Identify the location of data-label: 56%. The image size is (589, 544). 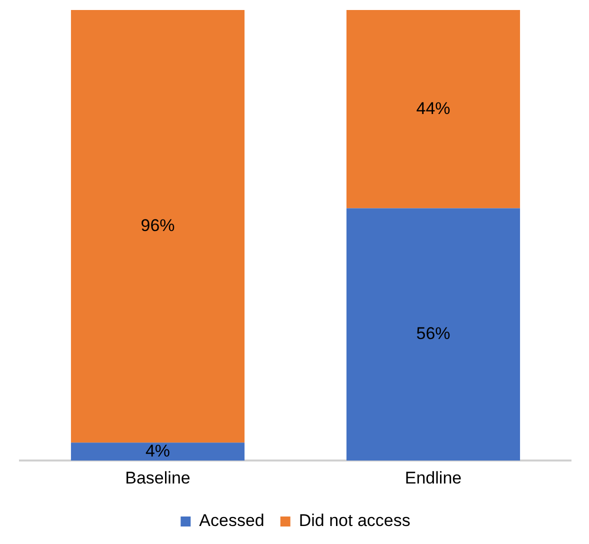
(433, 334).